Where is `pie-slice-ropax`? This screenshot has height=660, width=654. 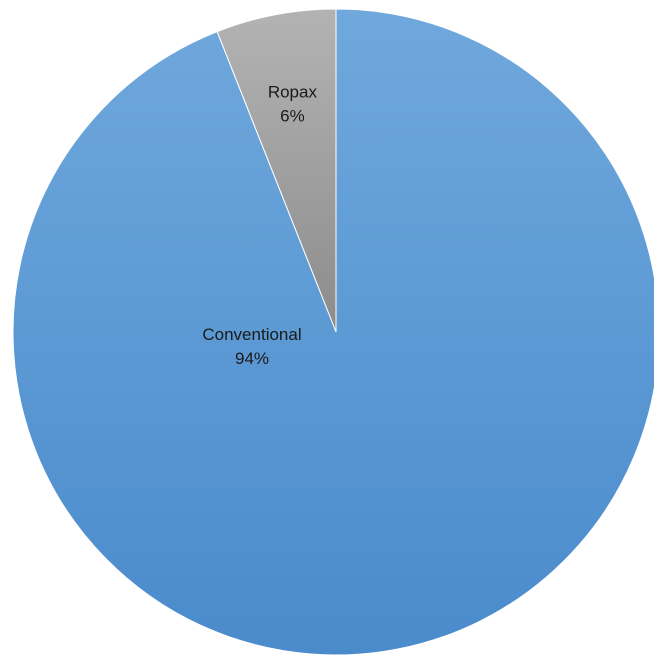
pie-slice-ropax is located at coordinates (276, 170).